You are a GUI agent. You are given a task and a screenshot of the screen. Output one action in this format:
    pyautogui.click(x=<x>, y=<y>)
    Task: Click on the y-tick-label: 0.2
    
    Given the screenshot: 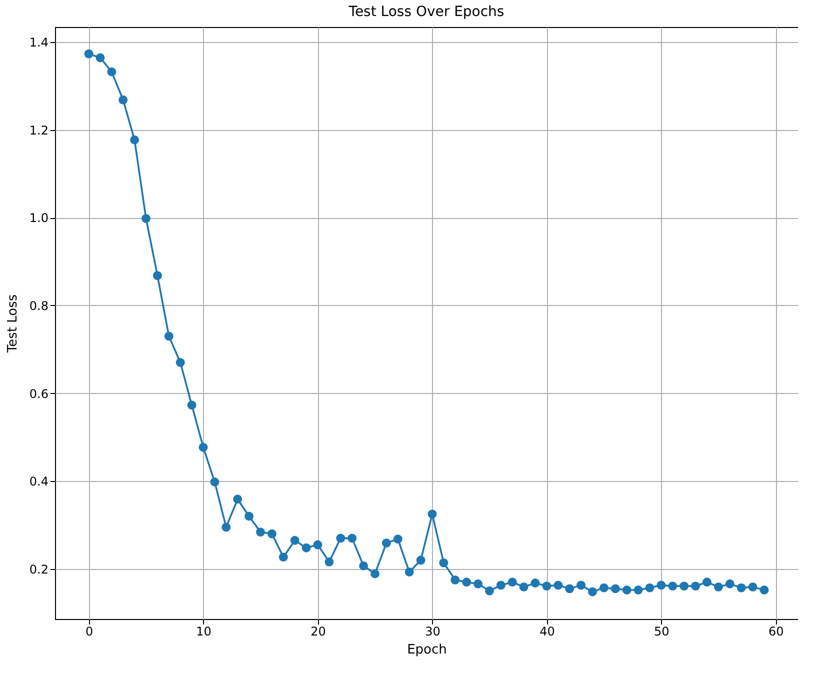 What is the action you would take?
    pyautogui.click(x=38, y=569)
    